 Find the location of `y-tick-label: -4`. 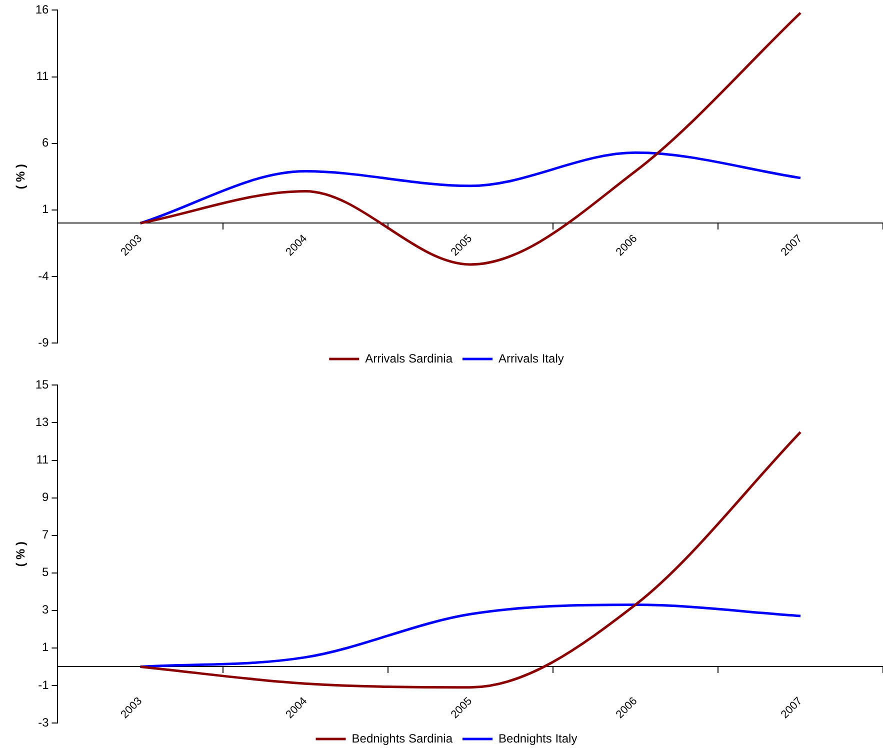

y-tick-label: -4 is located at coordinates (44, 275).